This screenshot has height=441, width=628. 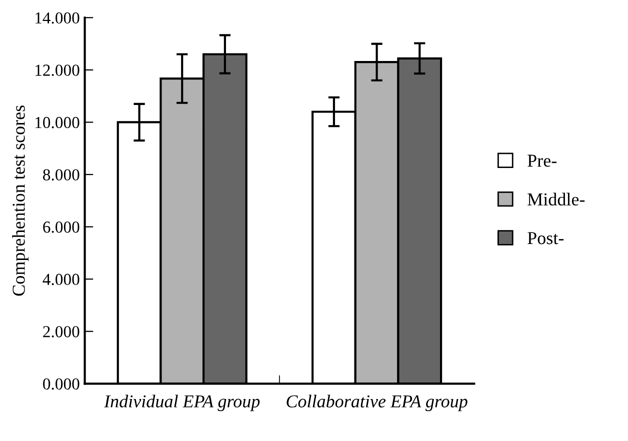 I want to click on legend-label: Pre-, so click(x=542, y=160).